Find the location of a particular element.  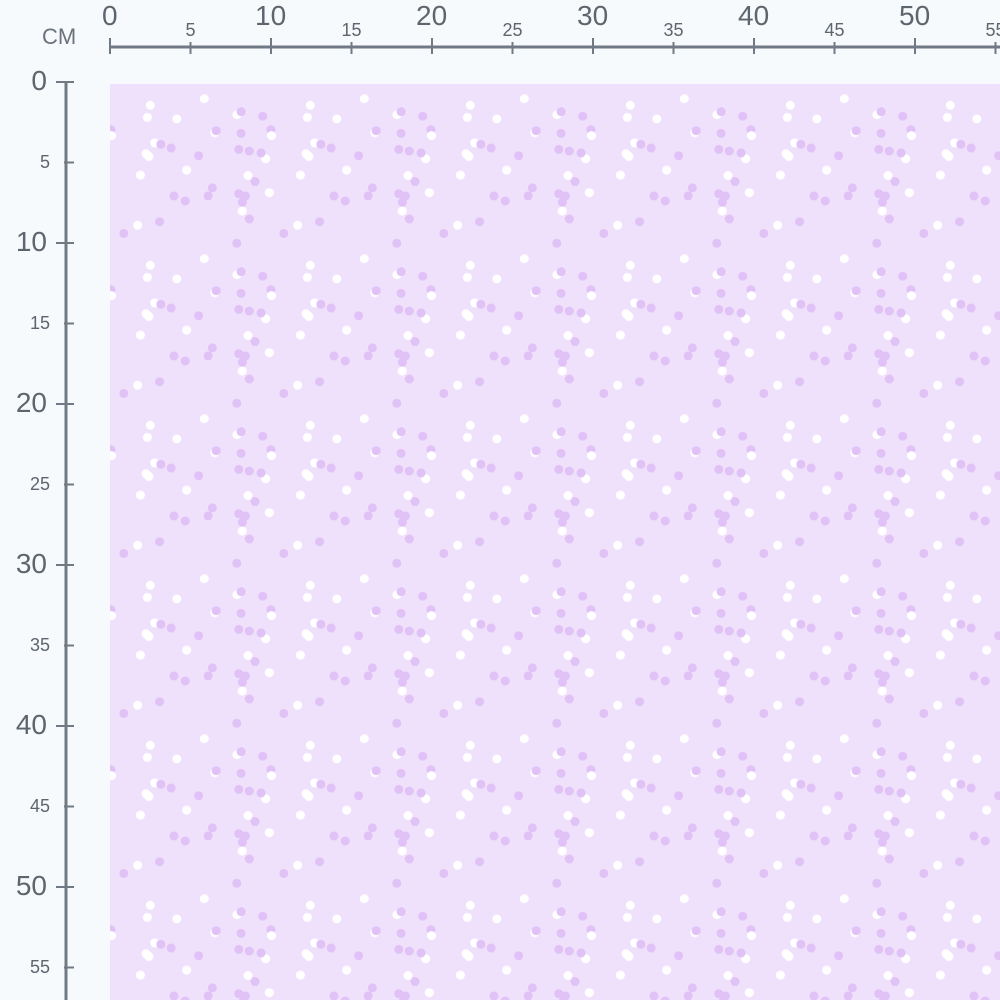

unit-label: CM is located at coordinates (59, 36).